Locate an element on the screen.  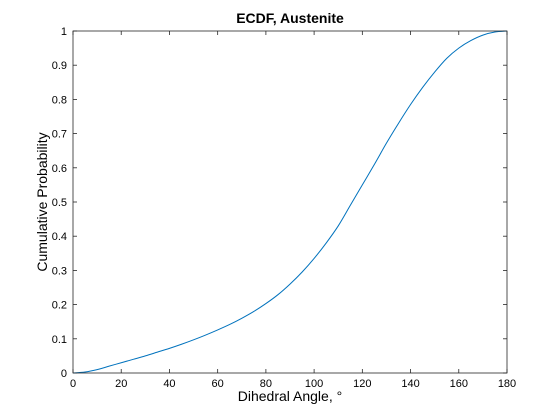
x-tick-label: 20 is located at coordinates (121, 384).